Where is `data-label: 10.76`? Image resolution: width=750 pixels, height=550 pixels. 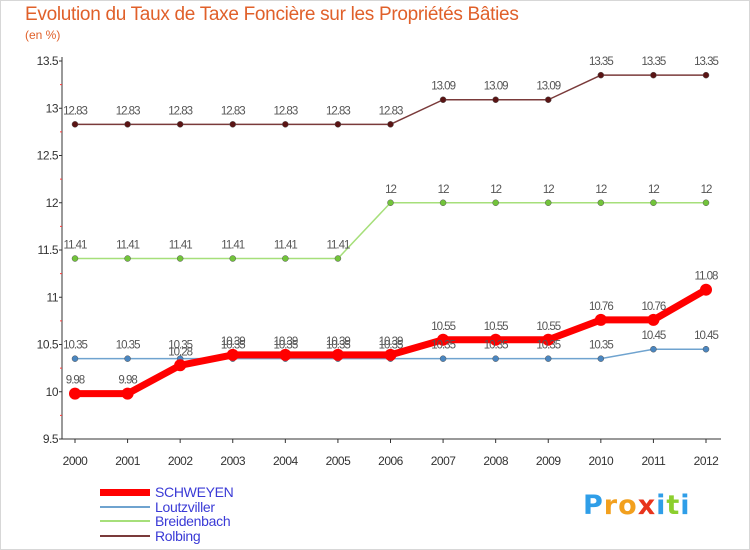
data-label: 10.76 is located at coordinates (654, 307).